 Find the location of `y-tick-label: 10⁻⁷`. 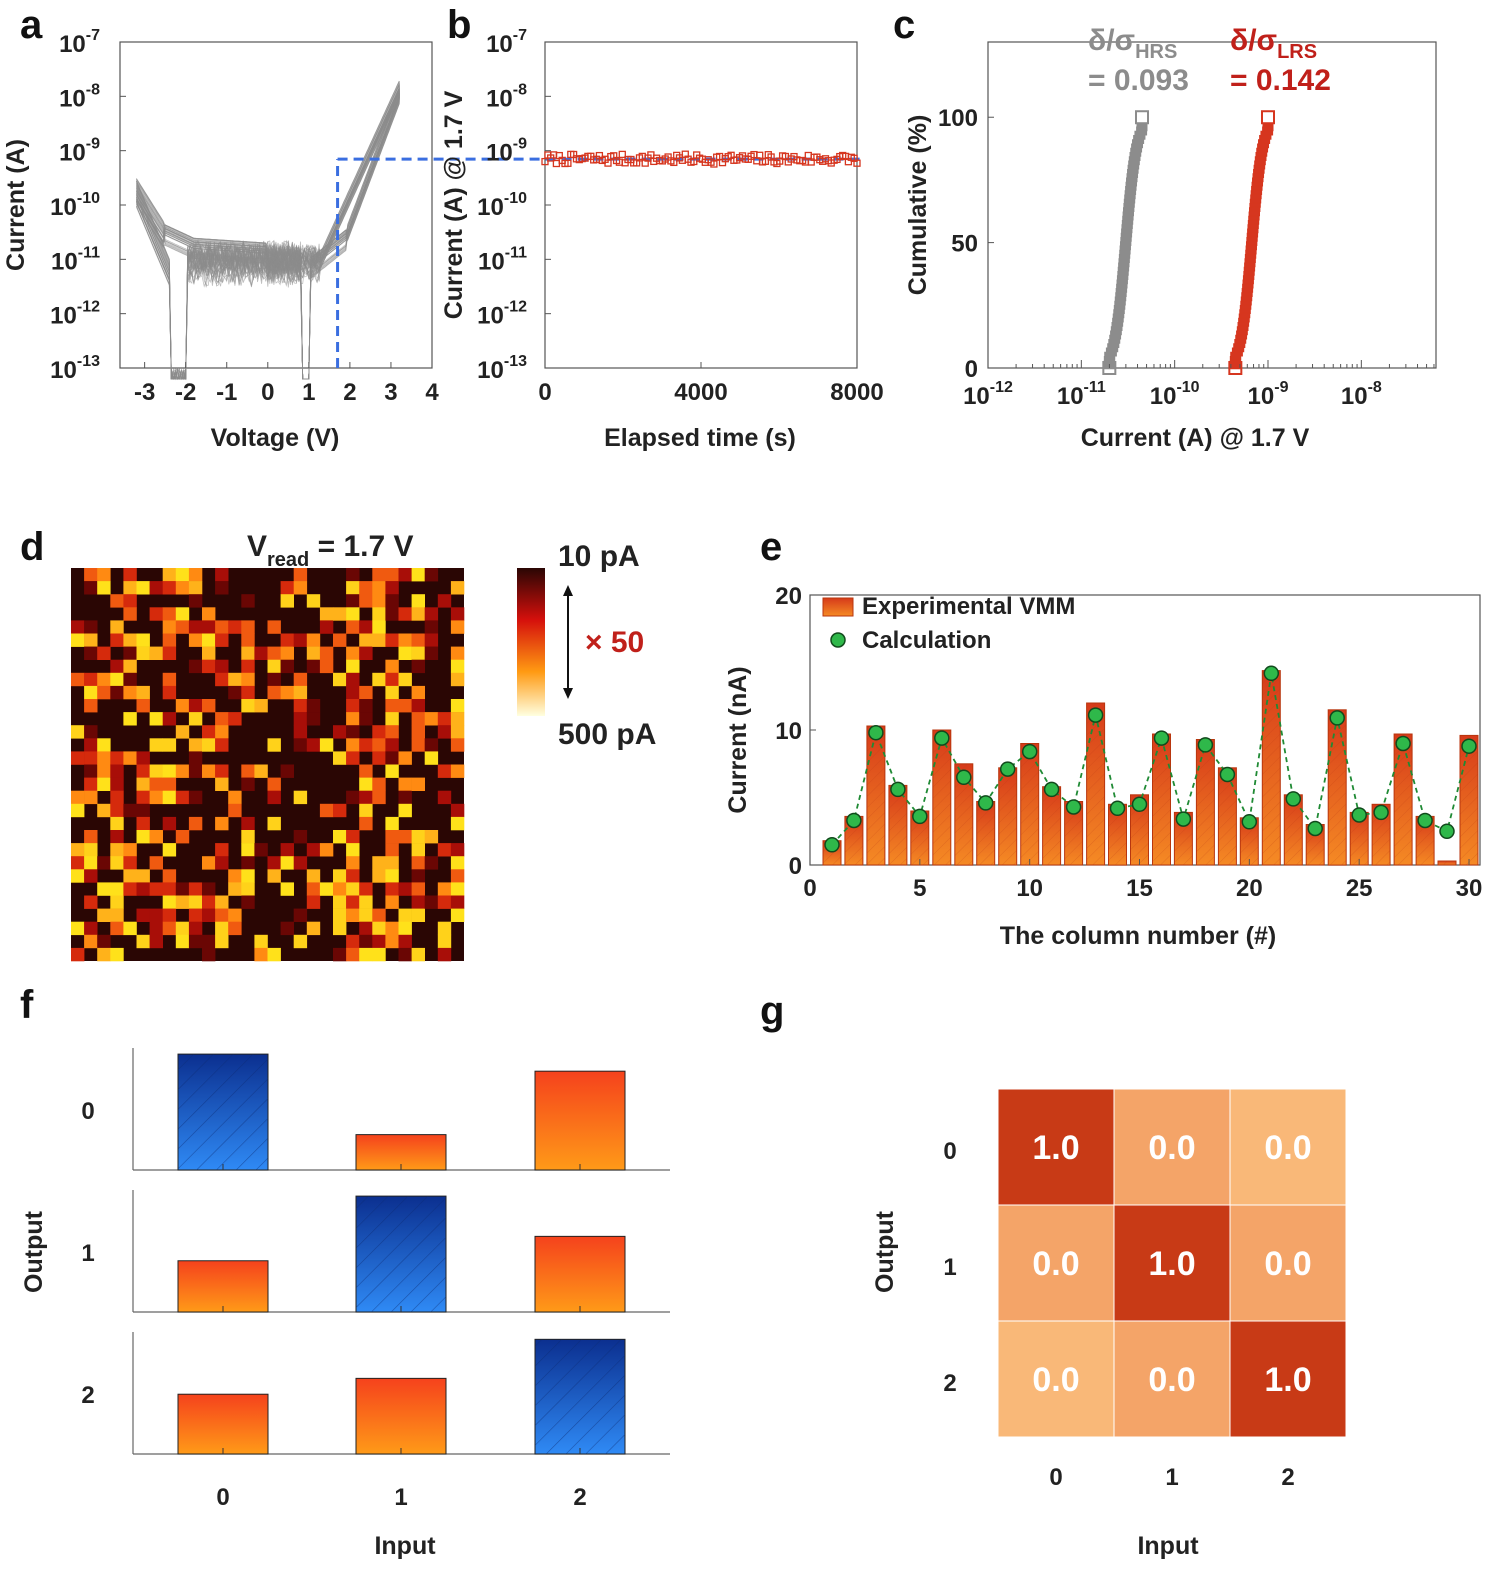

y-tick-label: 10⁻⁷ is located at coordinates (79, 42).